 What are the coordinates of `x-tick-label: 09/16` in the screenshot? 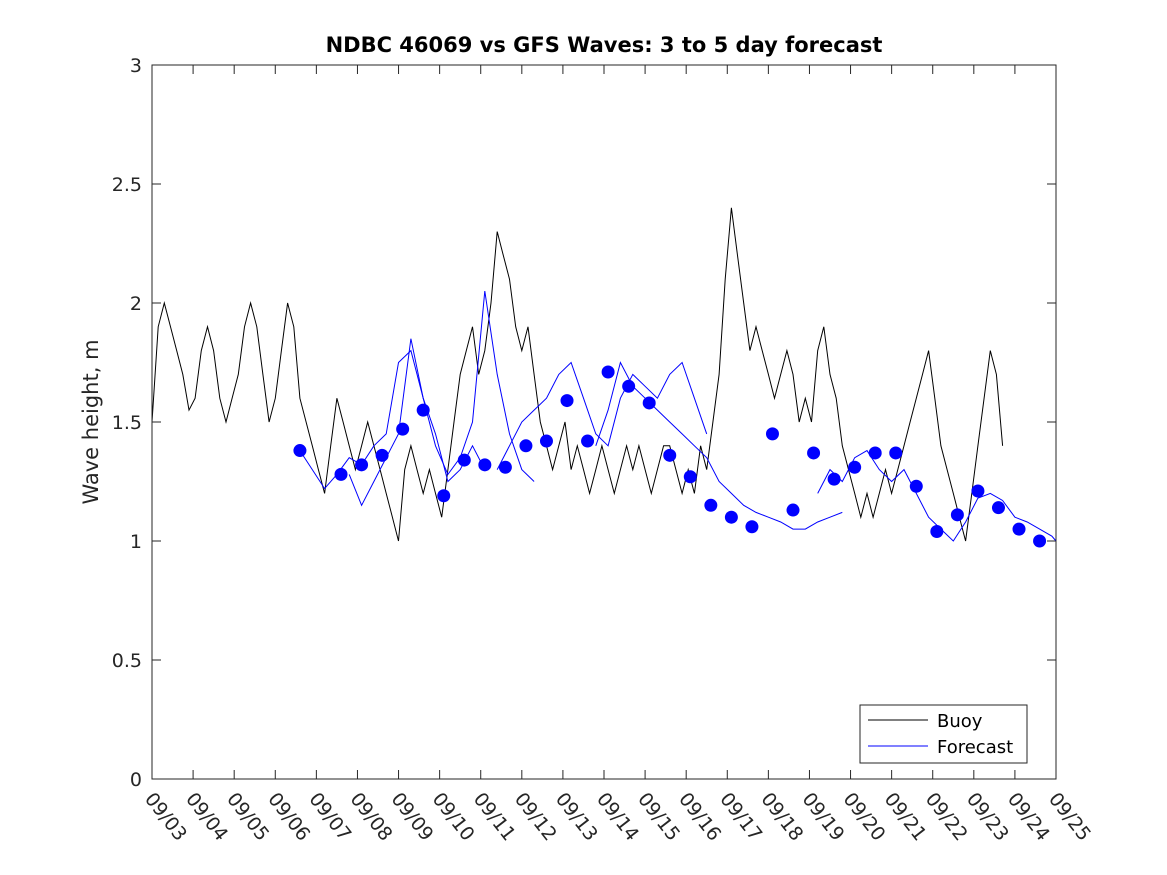 It's located at (699, 817).